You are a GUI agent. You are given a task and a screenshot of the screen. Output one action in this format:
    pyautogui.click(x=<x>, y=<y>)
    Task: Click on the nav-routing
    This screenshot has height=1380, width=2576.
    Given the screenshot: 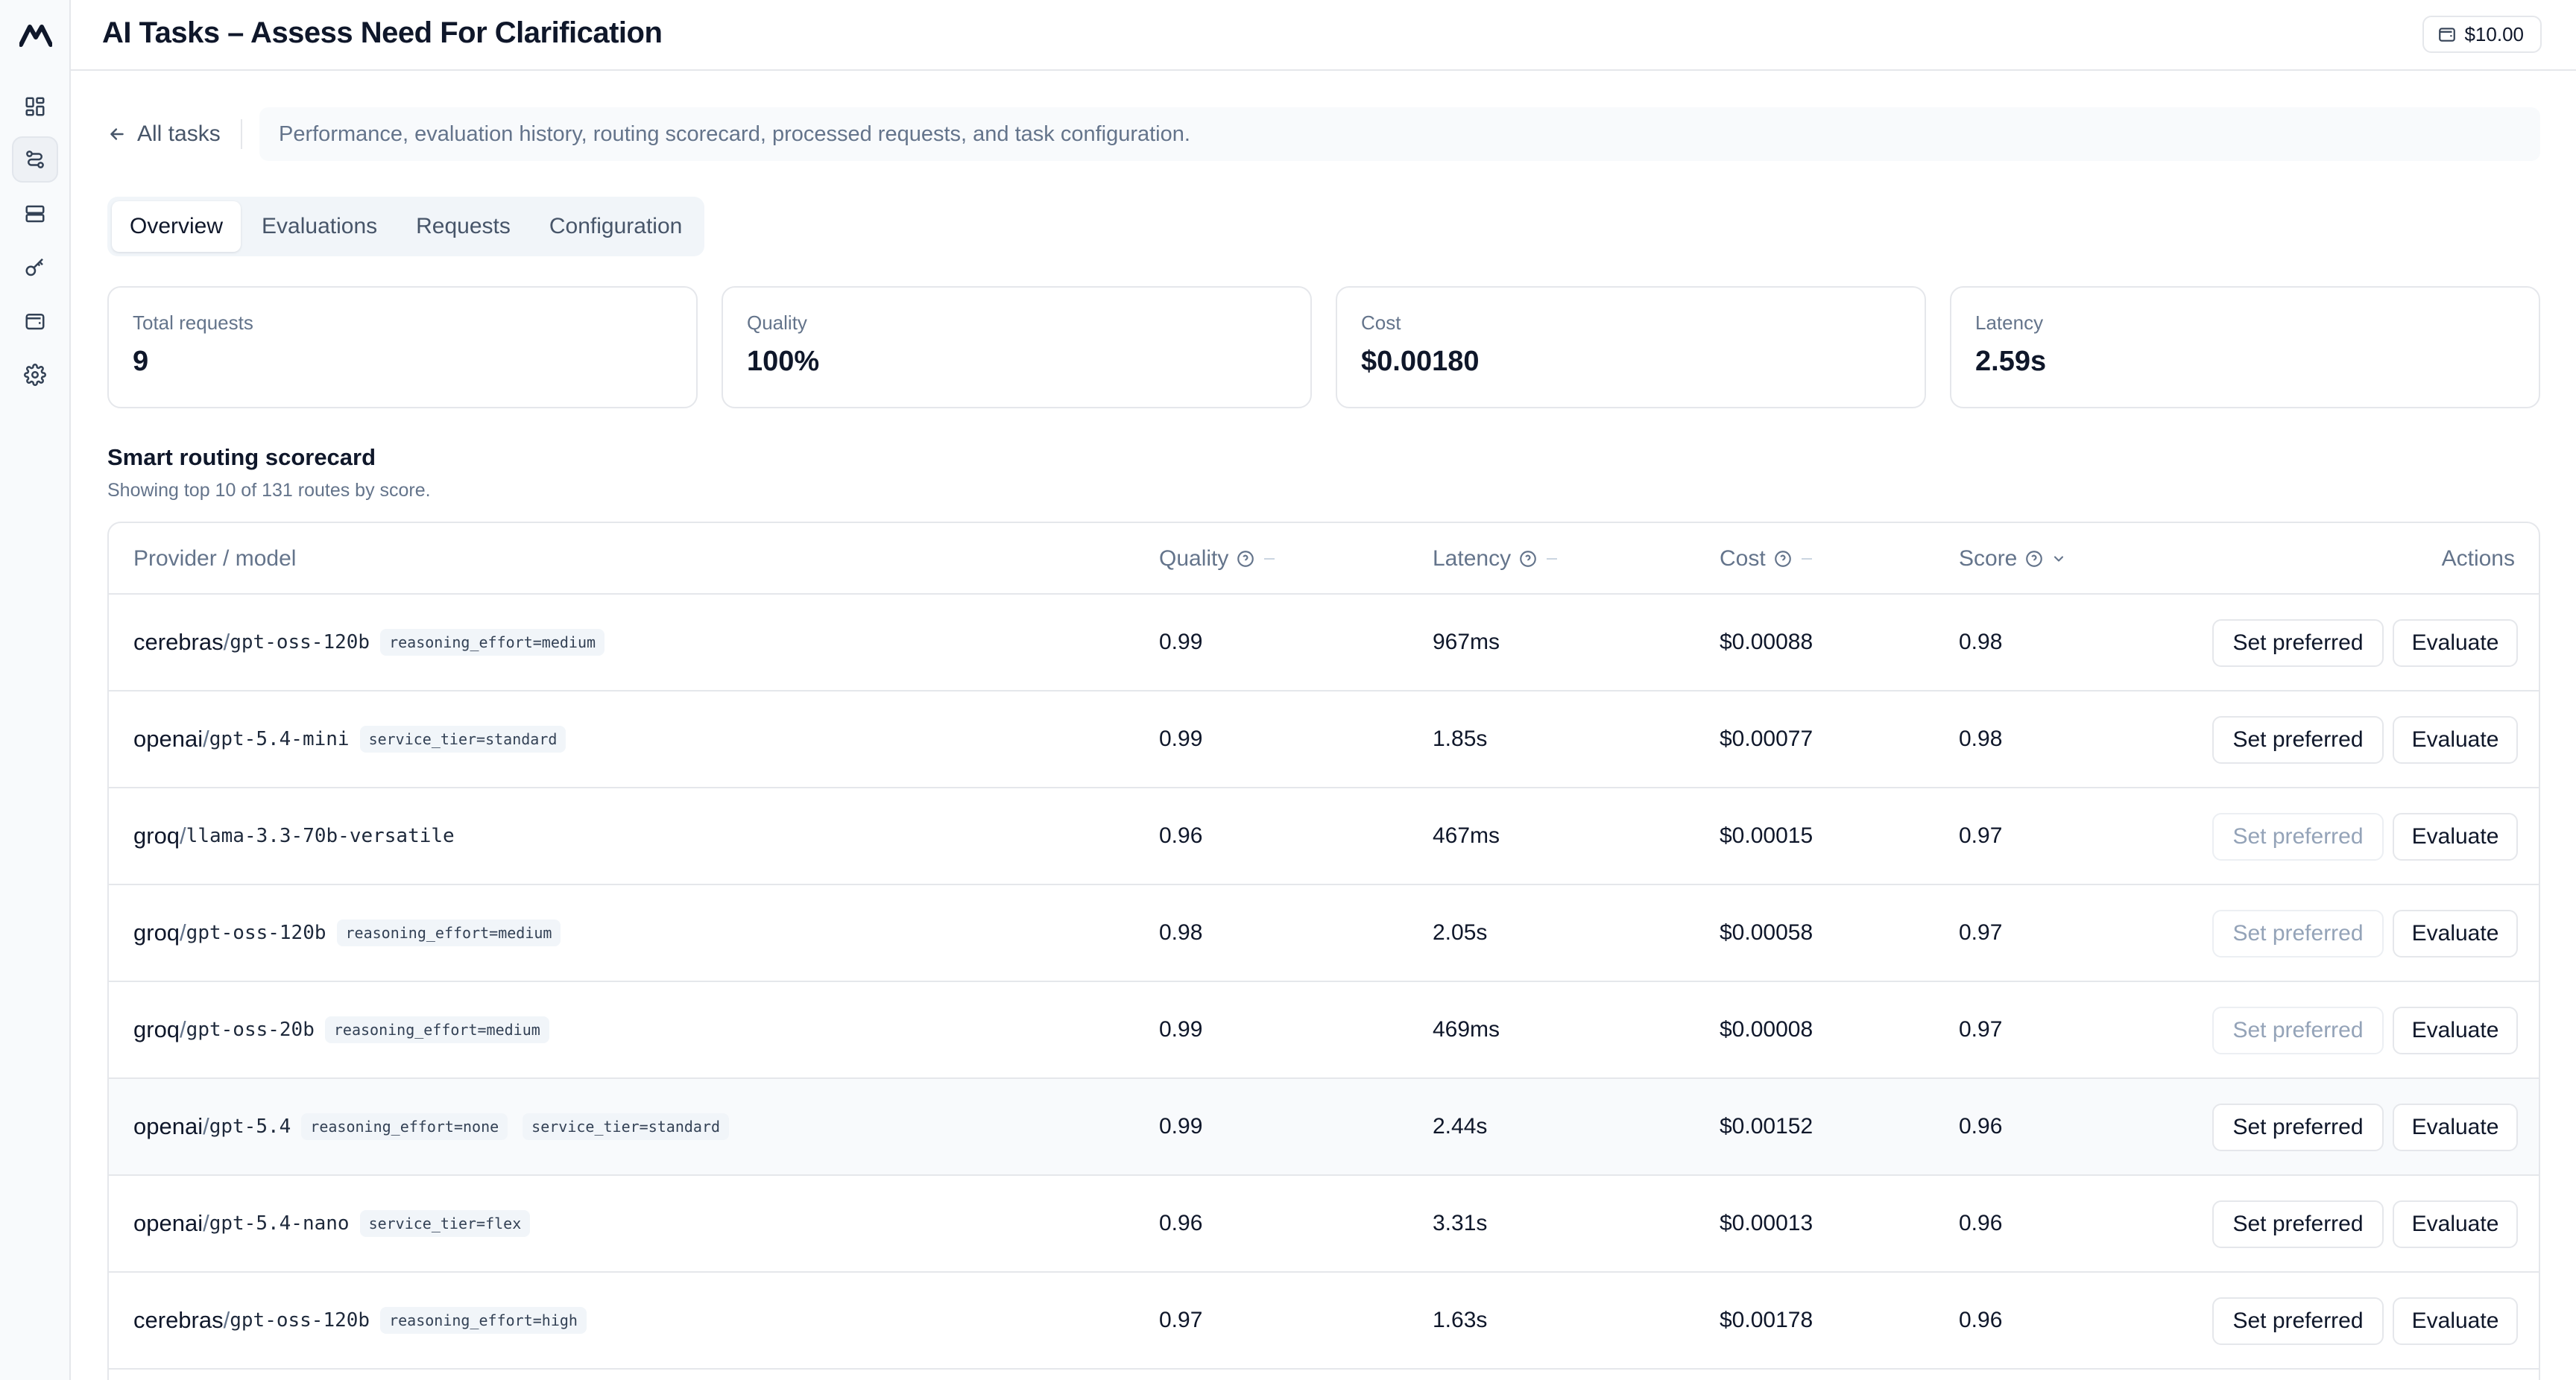 What is the action you would take?
    pyautogui.click(x=35, y=160)
    